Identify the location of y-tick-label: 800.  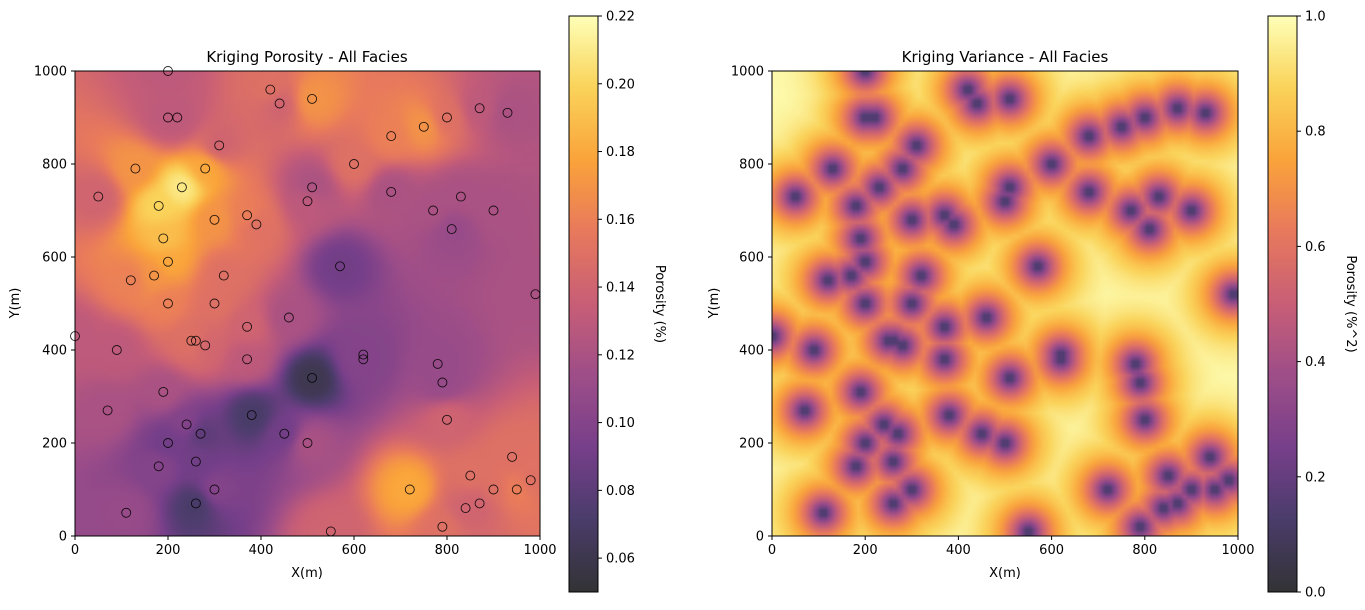
(54, 165).